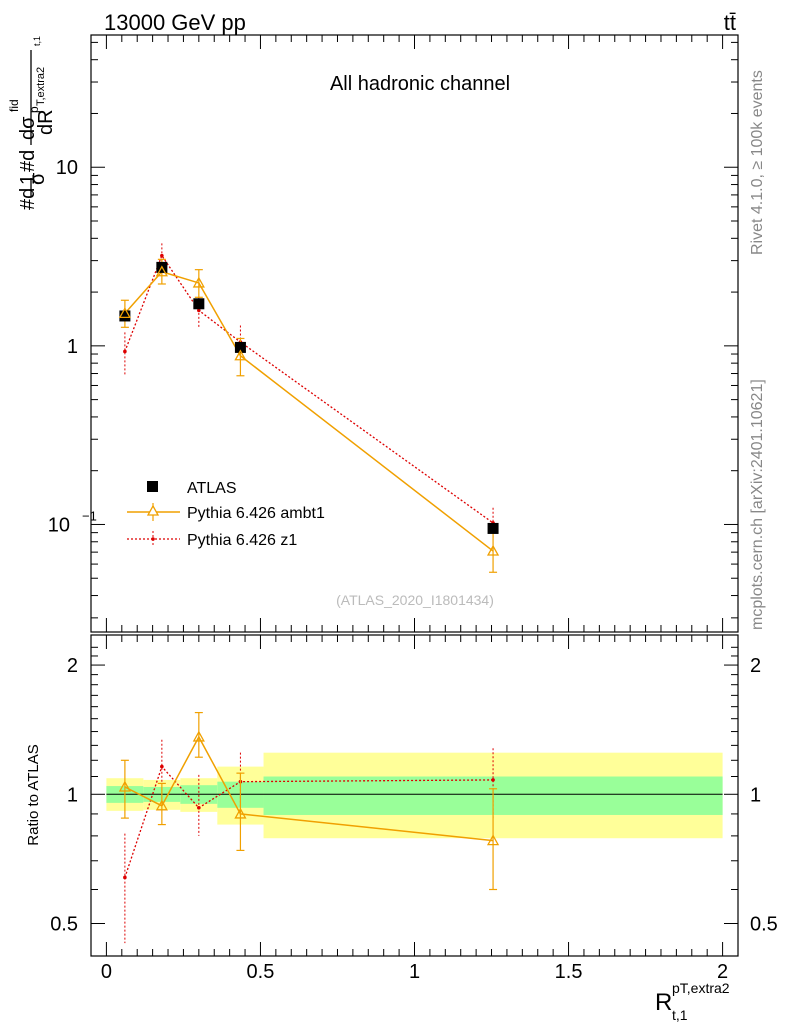  I want to click on ratio-y-tick-label-right: 1, so click(755, 795).